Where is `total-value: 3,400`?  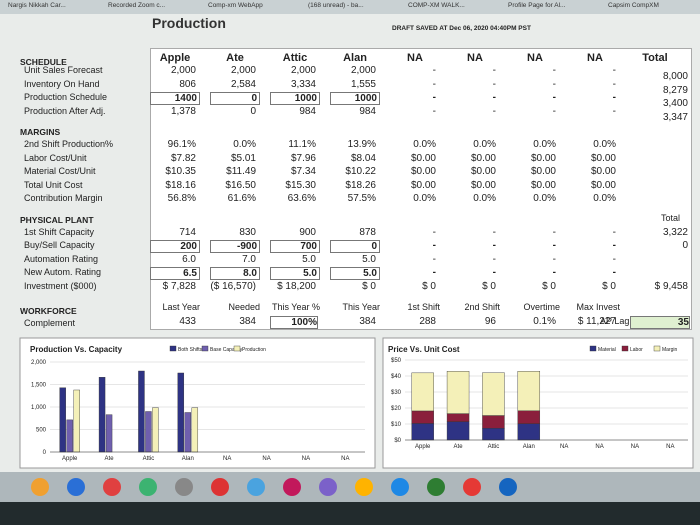 total-value: 3,400 is located at coordinates (675, 103).